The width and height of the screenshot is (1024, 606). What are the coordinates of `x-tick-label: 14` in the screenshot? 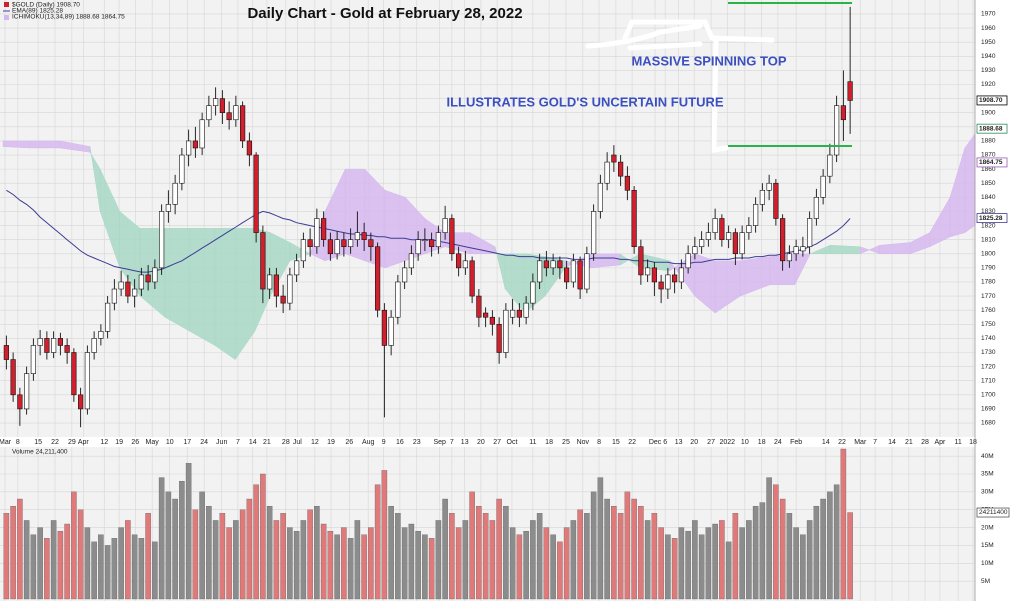 It's located at (892, 442).